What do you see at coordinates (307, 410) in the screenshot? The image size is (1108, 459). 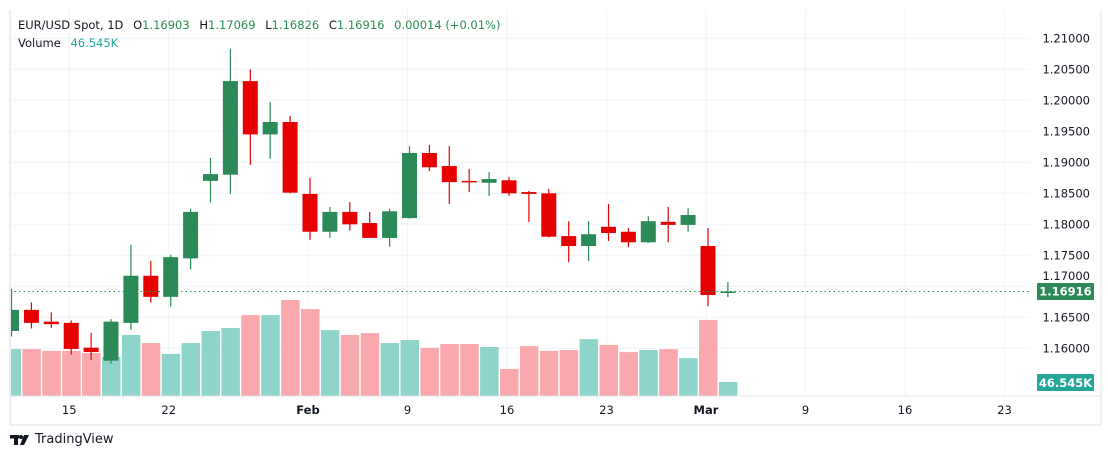 I see `time-tick-label: Feb` at bounding box center [307, 410].